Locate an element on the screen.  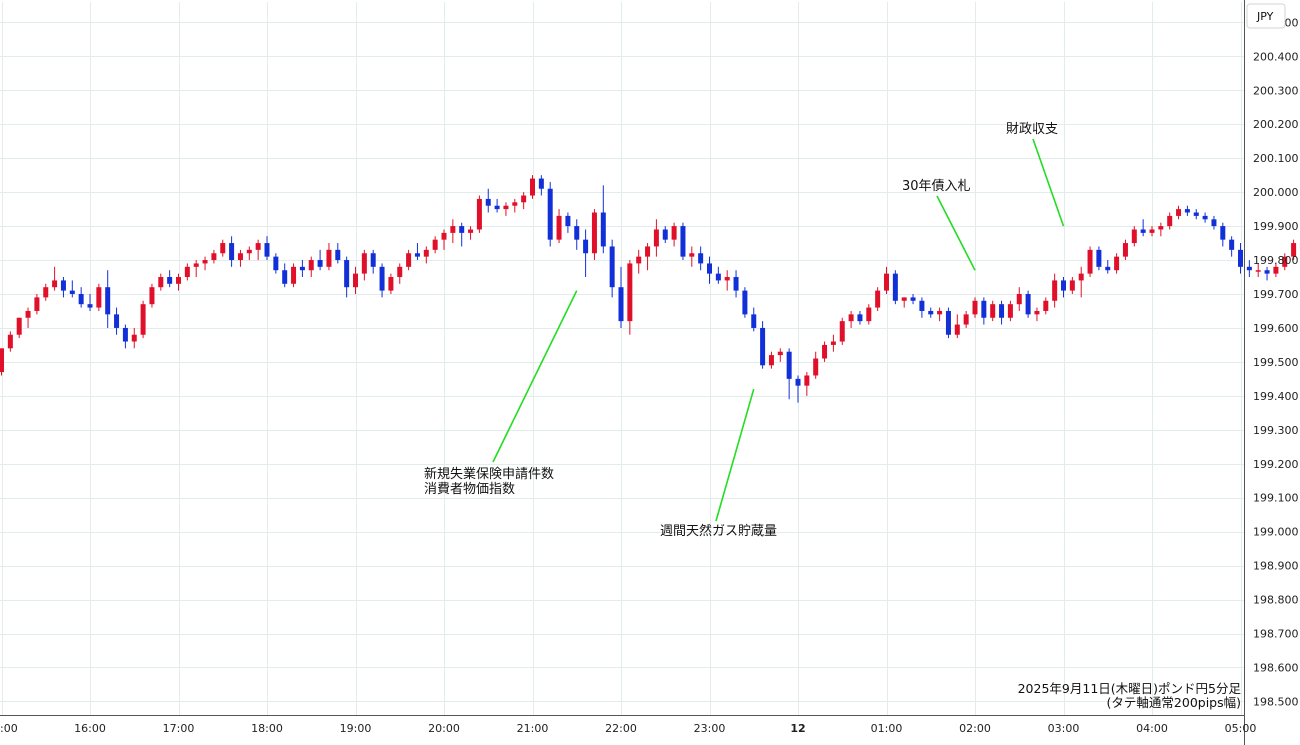
annotation-label: 週間天然ガス貯蔵量 is located at coordinates (718, 531).